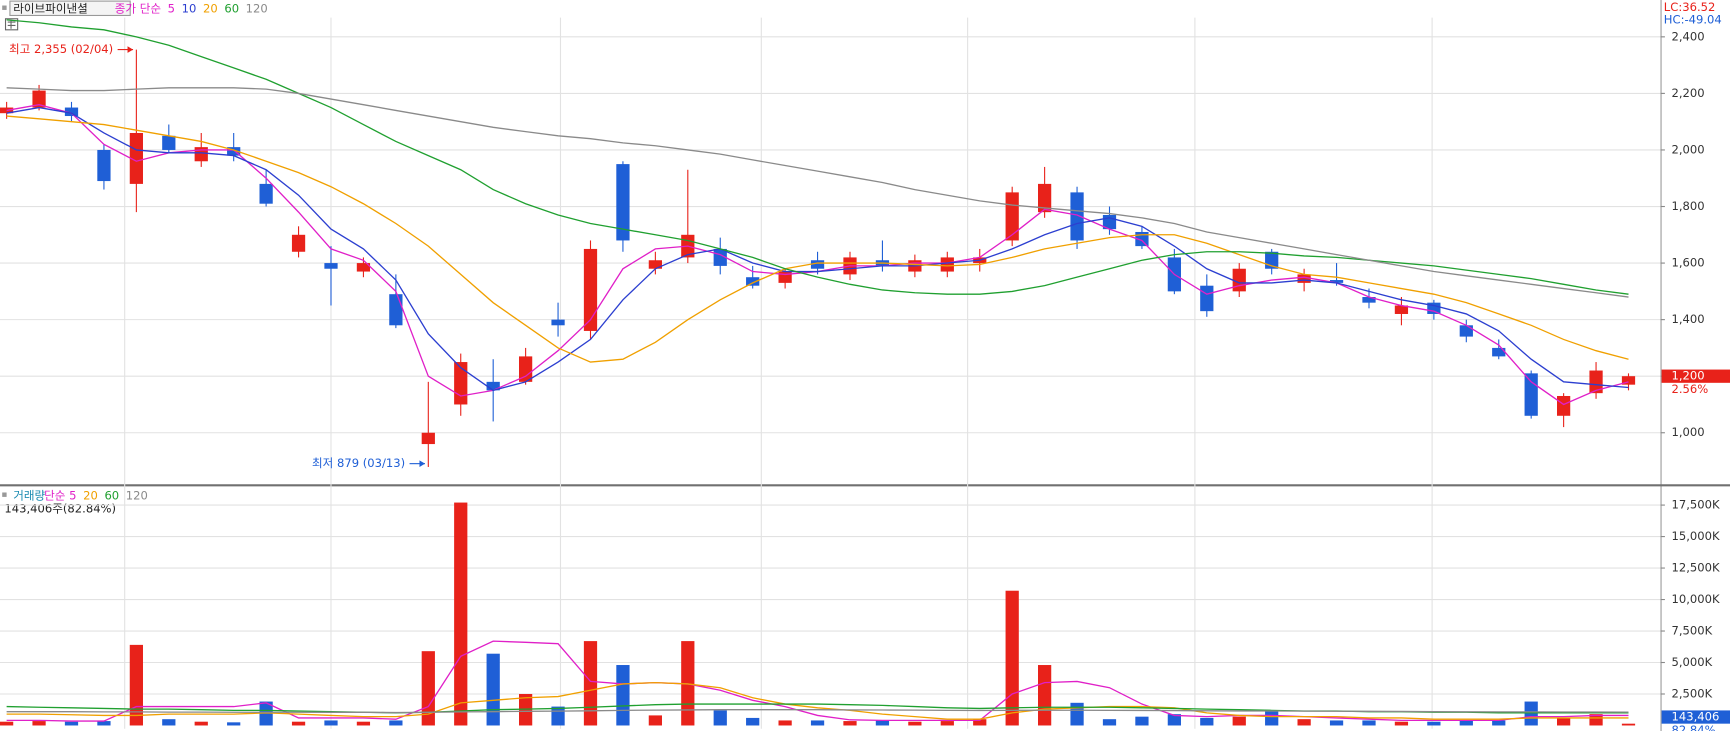 The height and width of the screenshot is (731, 1730). What do you see at coordinates (1692, 693) in the screenshot?
I see `y-tick-label: 2,500K` at bounding box center [1692, 693].